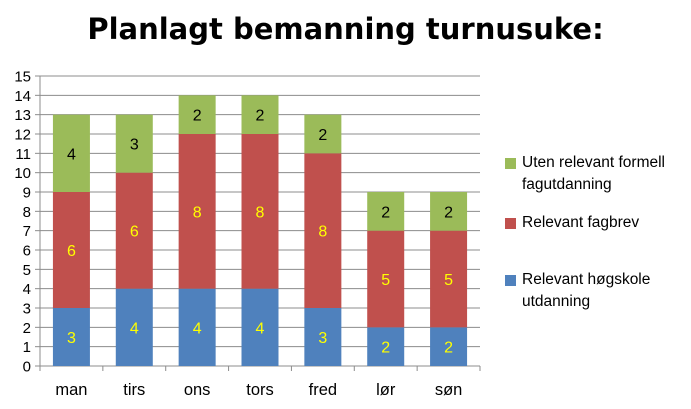 The image size is (691, 409). I want to click on y-tick-label: 3, so click(27, 309).